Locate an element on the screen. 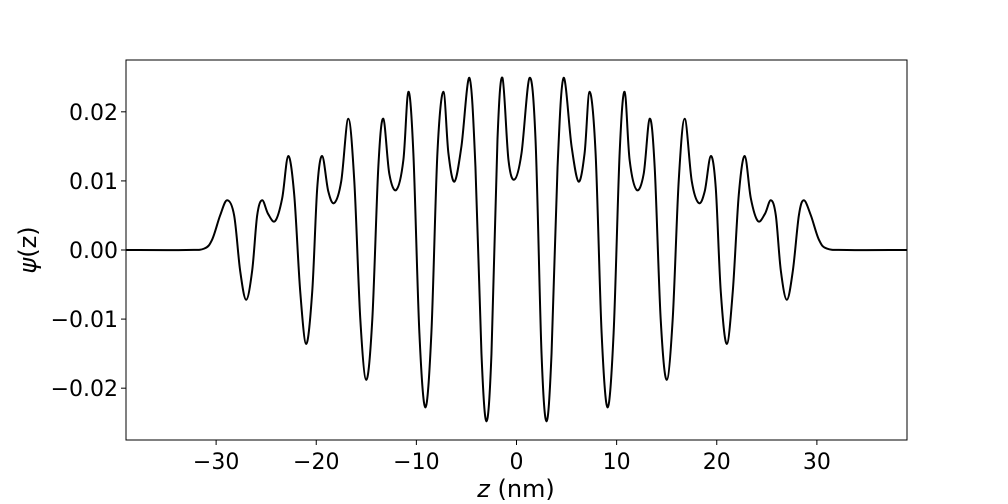 This screenshot has width=1008, height=504. x-tick-label: −20 is located at coordinates (316, 462).